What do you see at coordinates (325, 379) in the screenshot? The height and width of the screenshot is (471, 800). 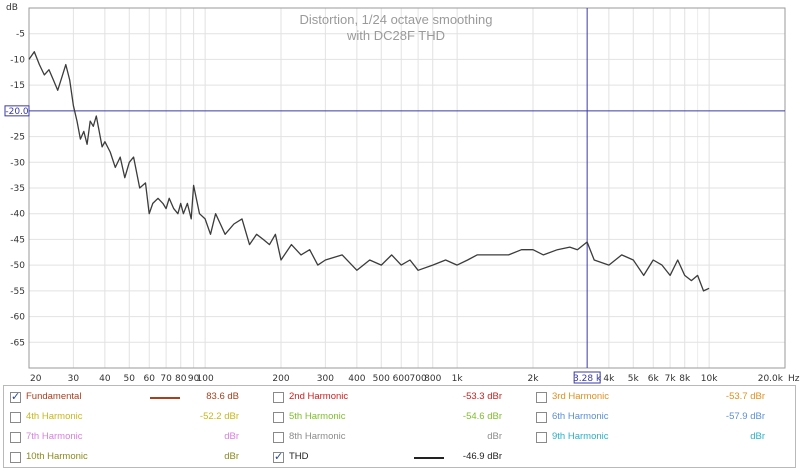 I see `x-tick-label: 300` at bounding box center [325, 379].